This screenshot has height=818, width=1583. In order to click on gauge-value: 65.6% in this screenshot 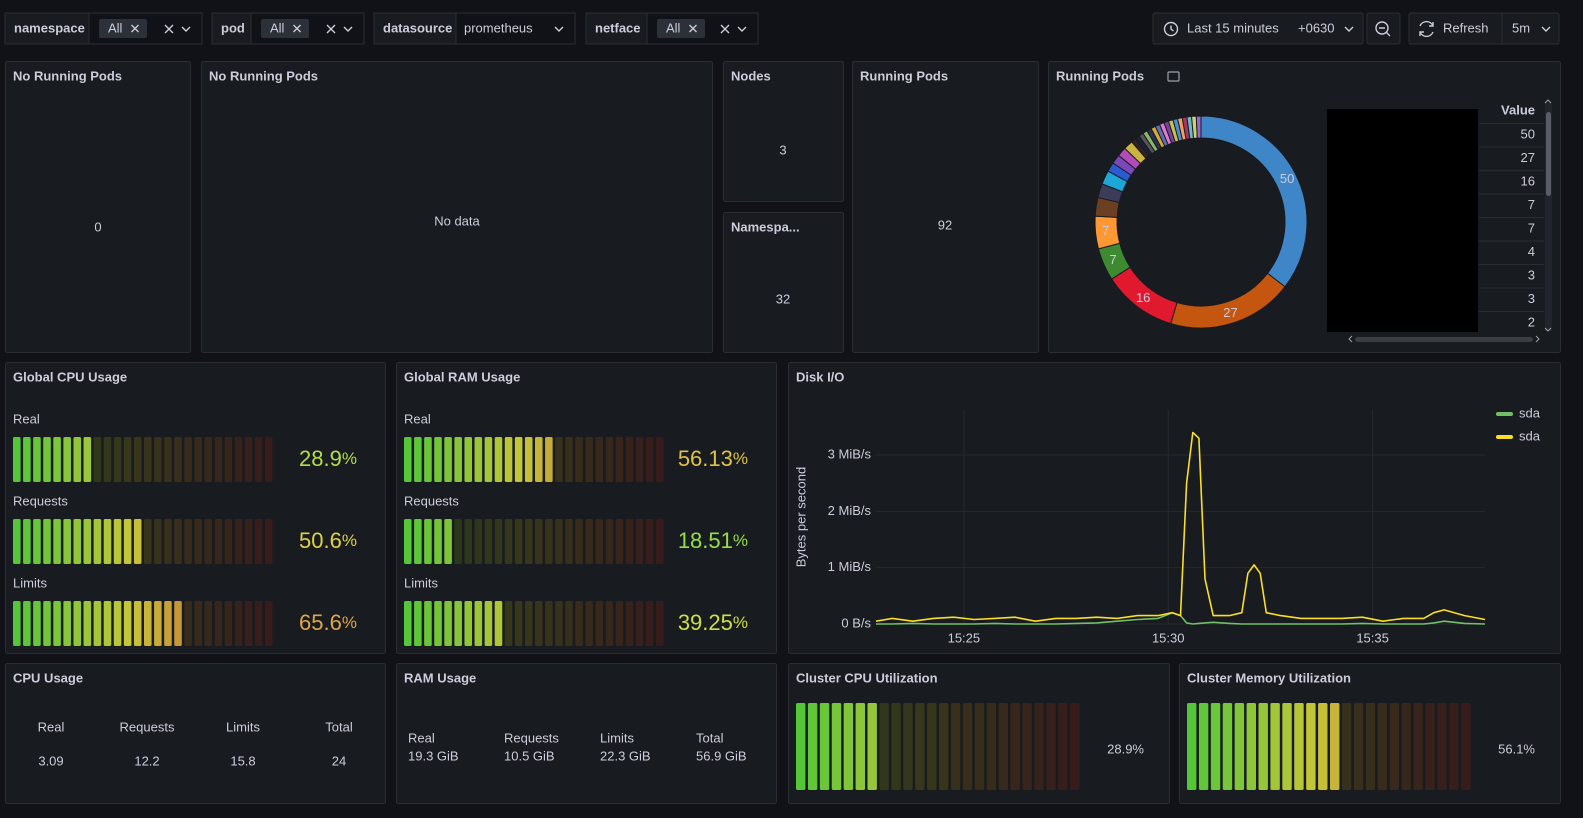, I will do `click(328, 622)`.